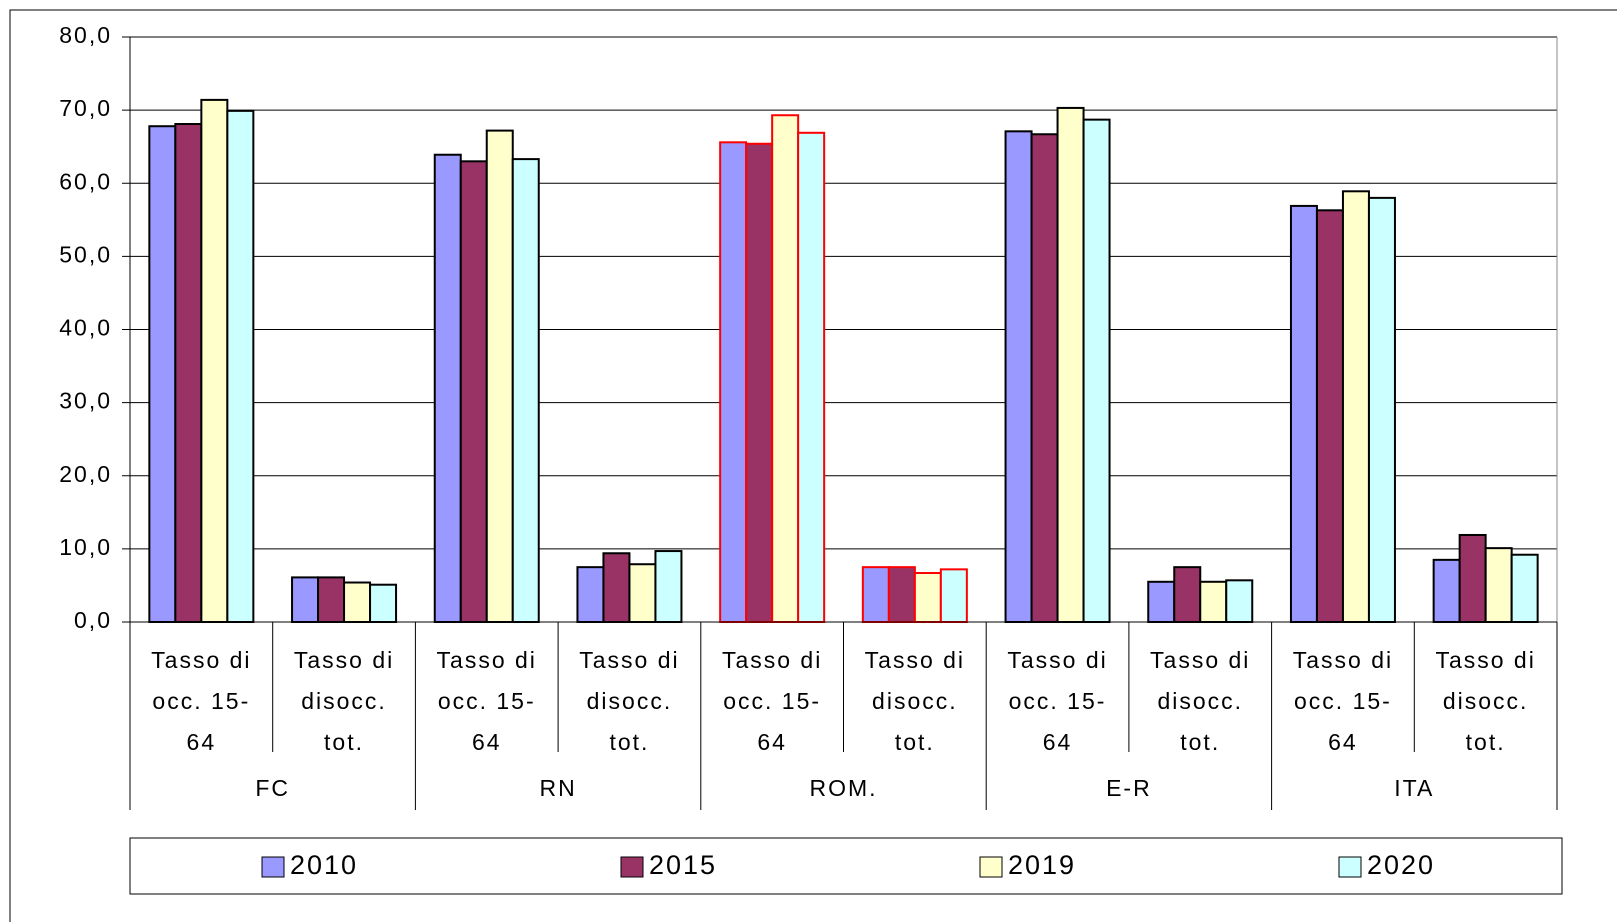 This screenshot has height=922, width=1617. I want to click on y-tick-label: 10,0, so click(85, 547).